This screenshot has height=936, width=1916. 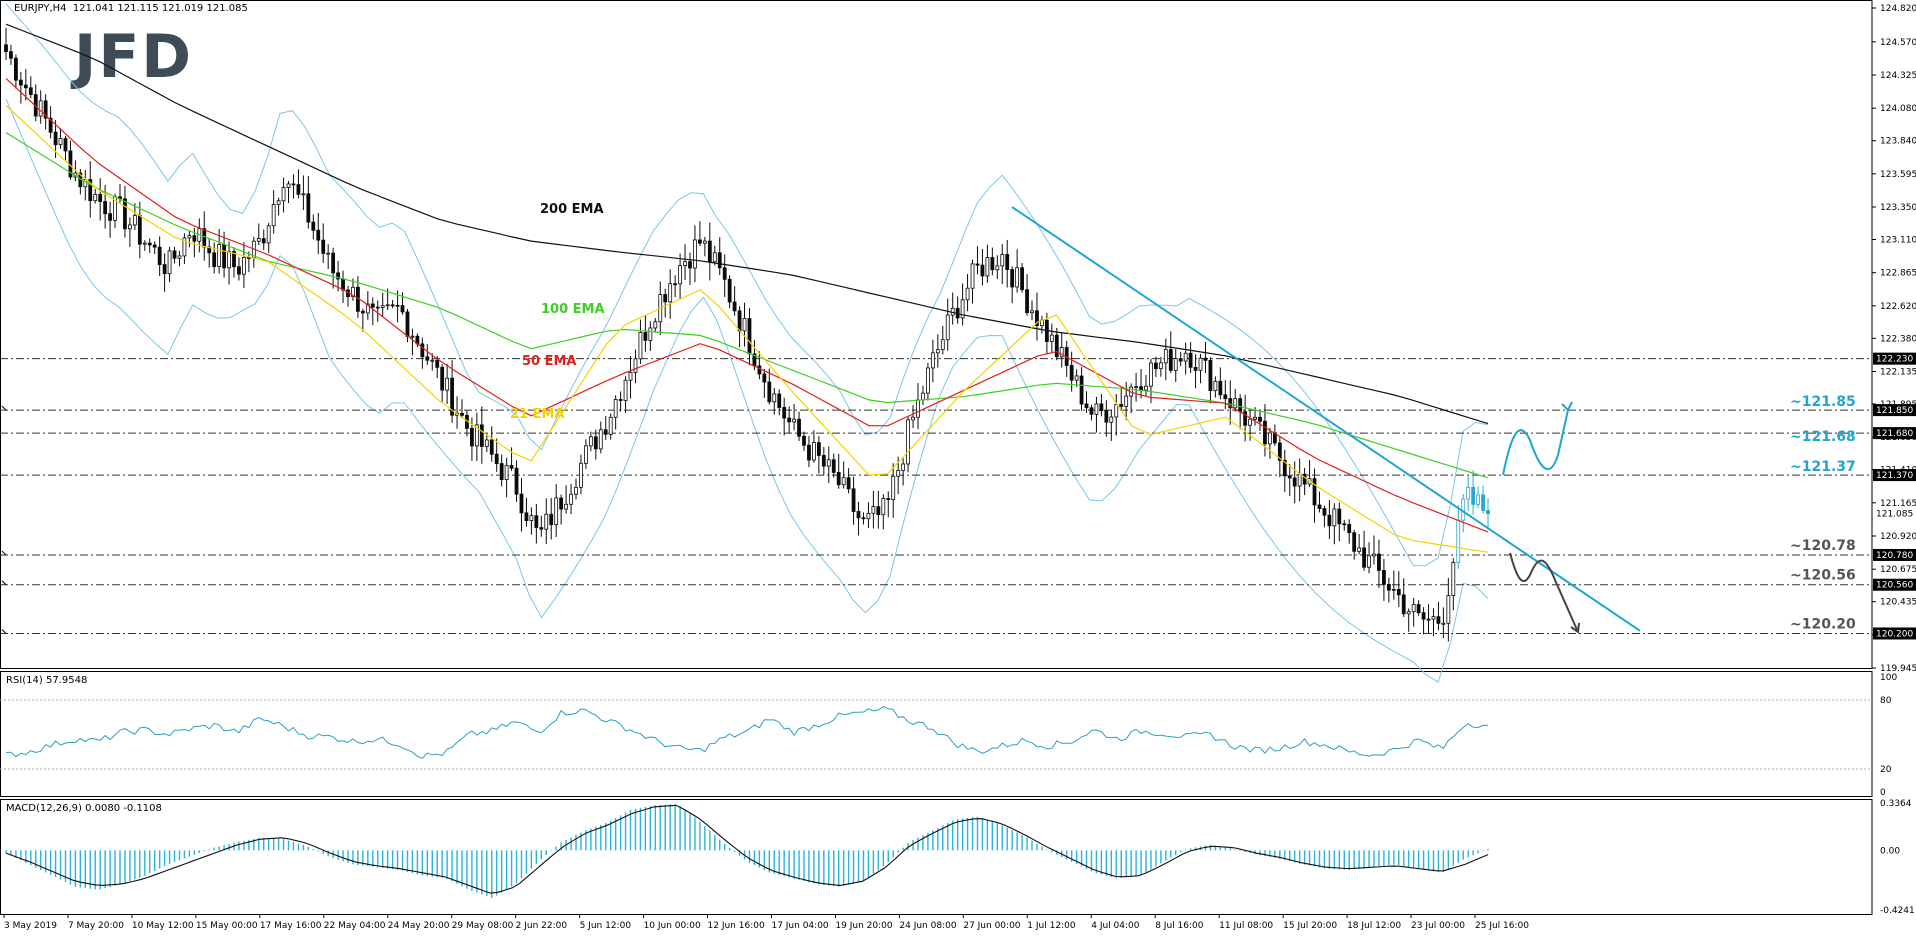 What do you see at coordinates (573, 309) in the screenshot?
I see `ema-label: 100 EMA` at bounding box center [573, 309].